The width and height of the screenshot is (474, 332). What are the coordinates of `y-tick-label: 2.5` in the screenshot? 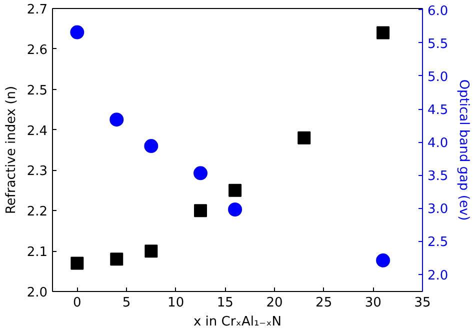 It's located at (37, 90).